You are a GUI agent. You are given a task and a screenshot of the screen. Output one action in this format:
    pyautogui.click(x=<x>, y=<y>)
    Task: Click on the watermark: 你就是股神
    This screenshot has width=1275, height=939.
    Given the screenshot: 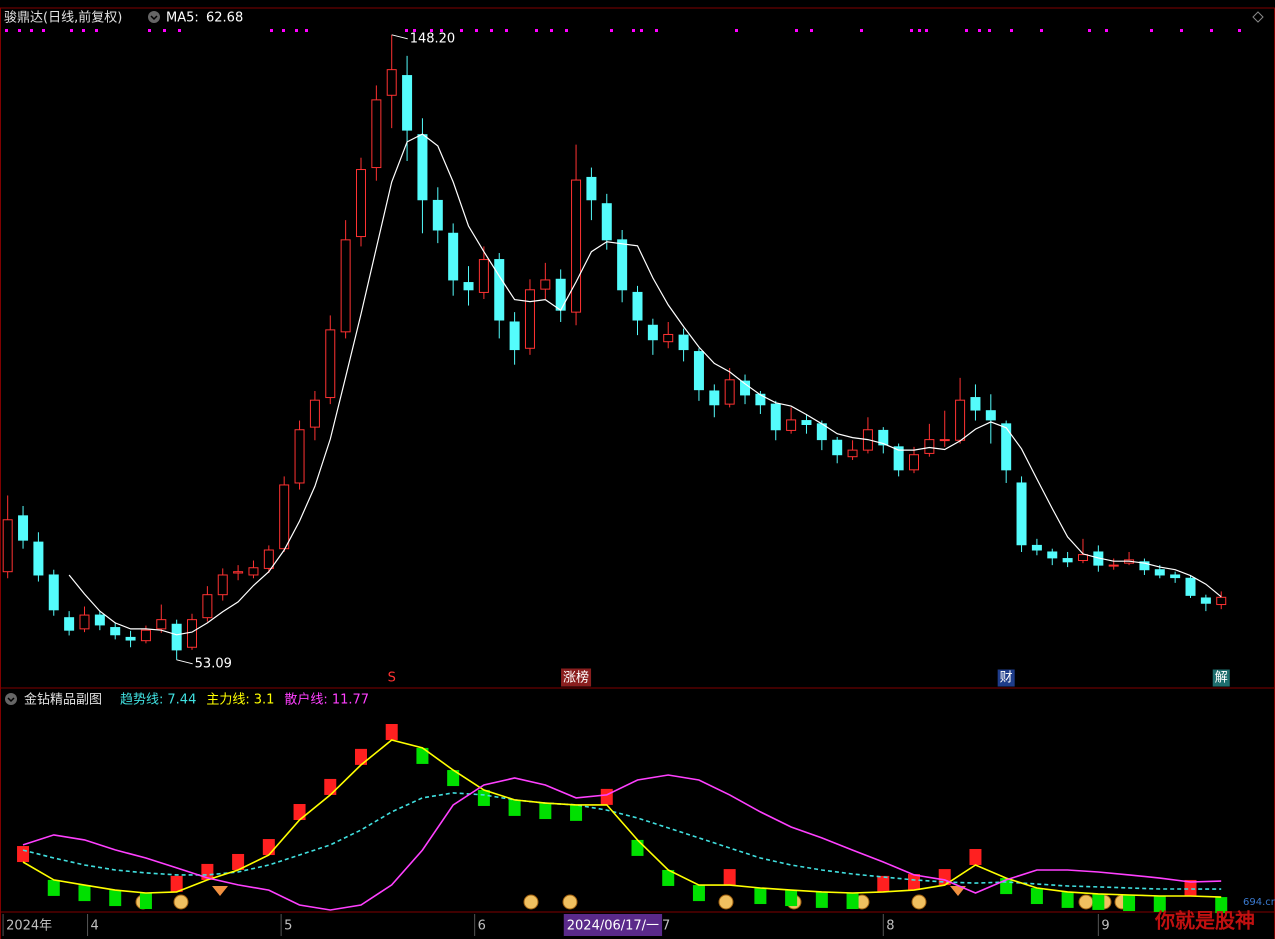 What is the action you would take?
    pyautogui.click(x=1204, y=921)
    